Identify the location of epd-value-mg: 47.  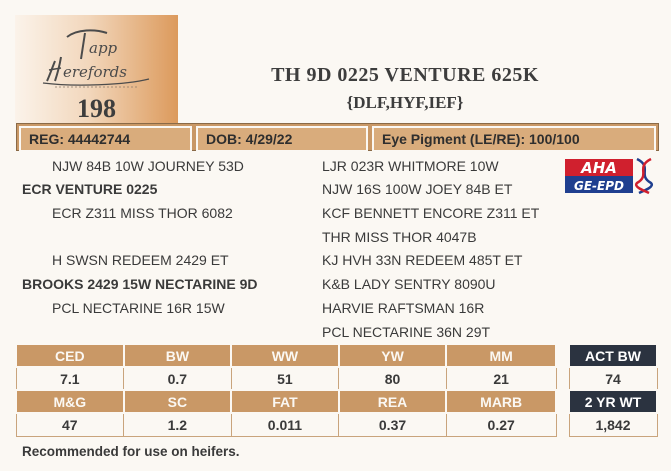
(70, 424).